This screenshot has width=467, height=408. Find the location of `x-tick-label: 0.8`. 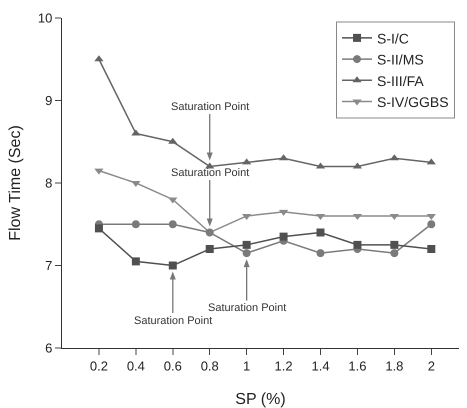

x-tick-label: 0.8 is located at coordinates (209, 366).